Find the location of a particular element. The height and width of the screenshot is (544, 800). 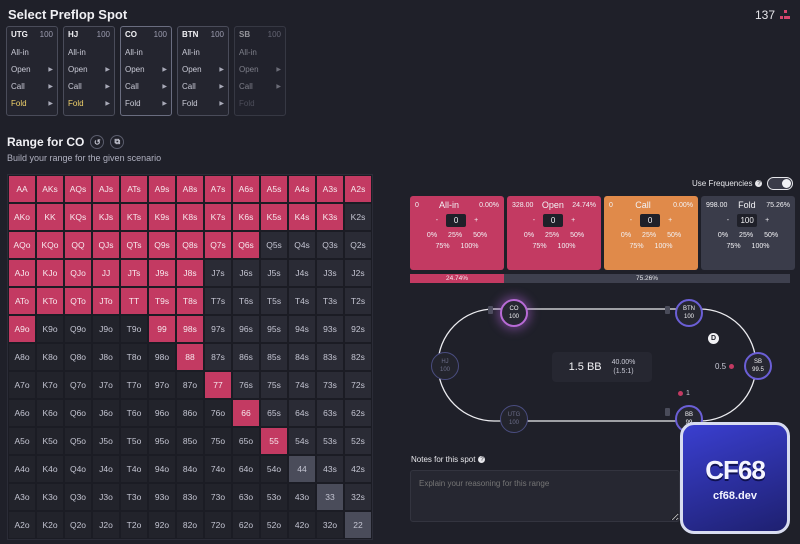

hand-cell: T6o is located at coordinates (134, 413).